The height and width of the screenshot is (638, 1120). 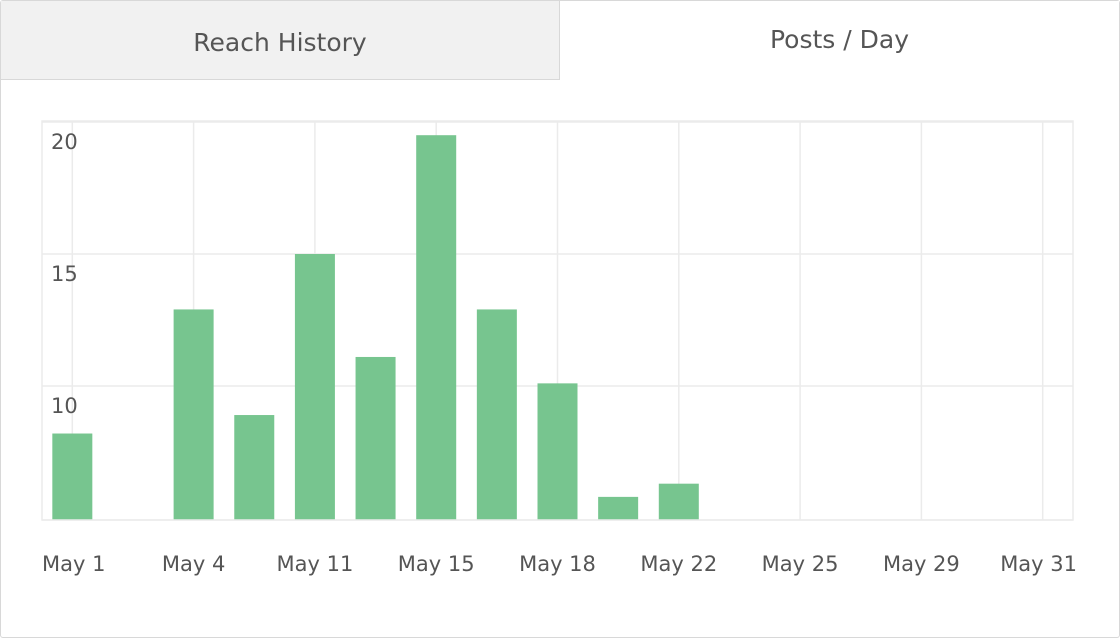 I want to click on tab-posts-per-day: Posts / Day, so click(x=839, y=40).